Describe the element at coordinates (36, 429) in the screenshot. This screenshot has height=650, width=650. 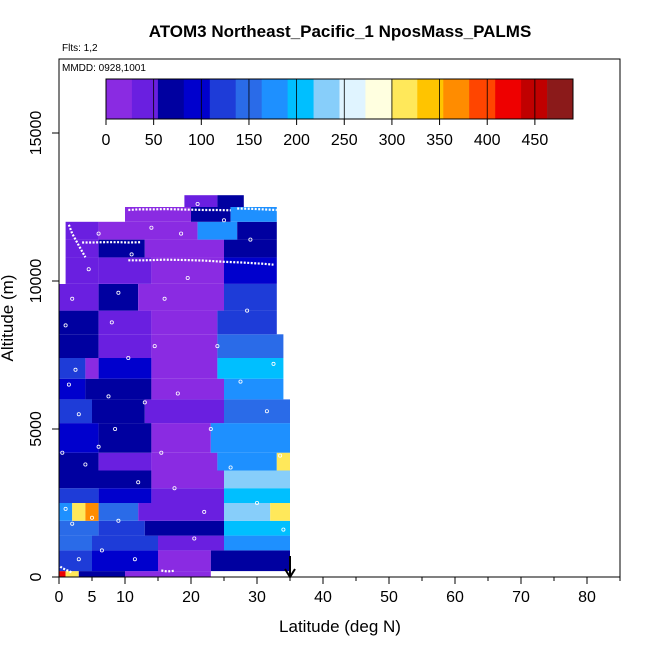
I see `y-tick-label: 5000` at that location.